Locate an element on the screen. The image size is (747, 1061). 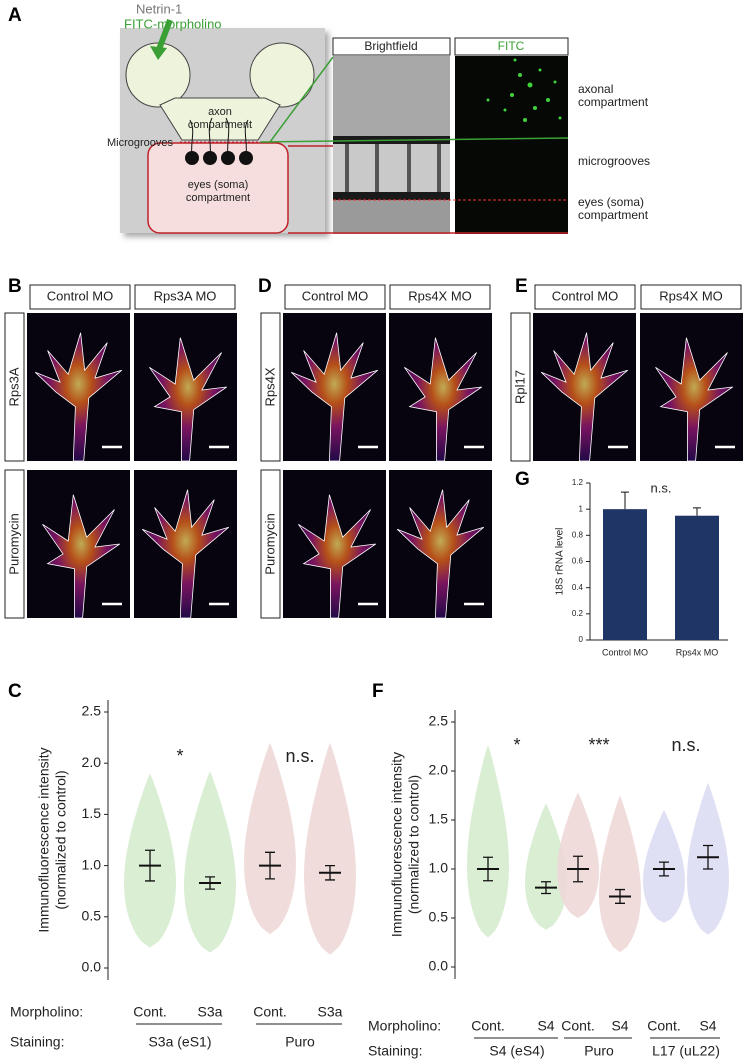
y-tick-label: 0.8 is located at coordinates (578, 534).